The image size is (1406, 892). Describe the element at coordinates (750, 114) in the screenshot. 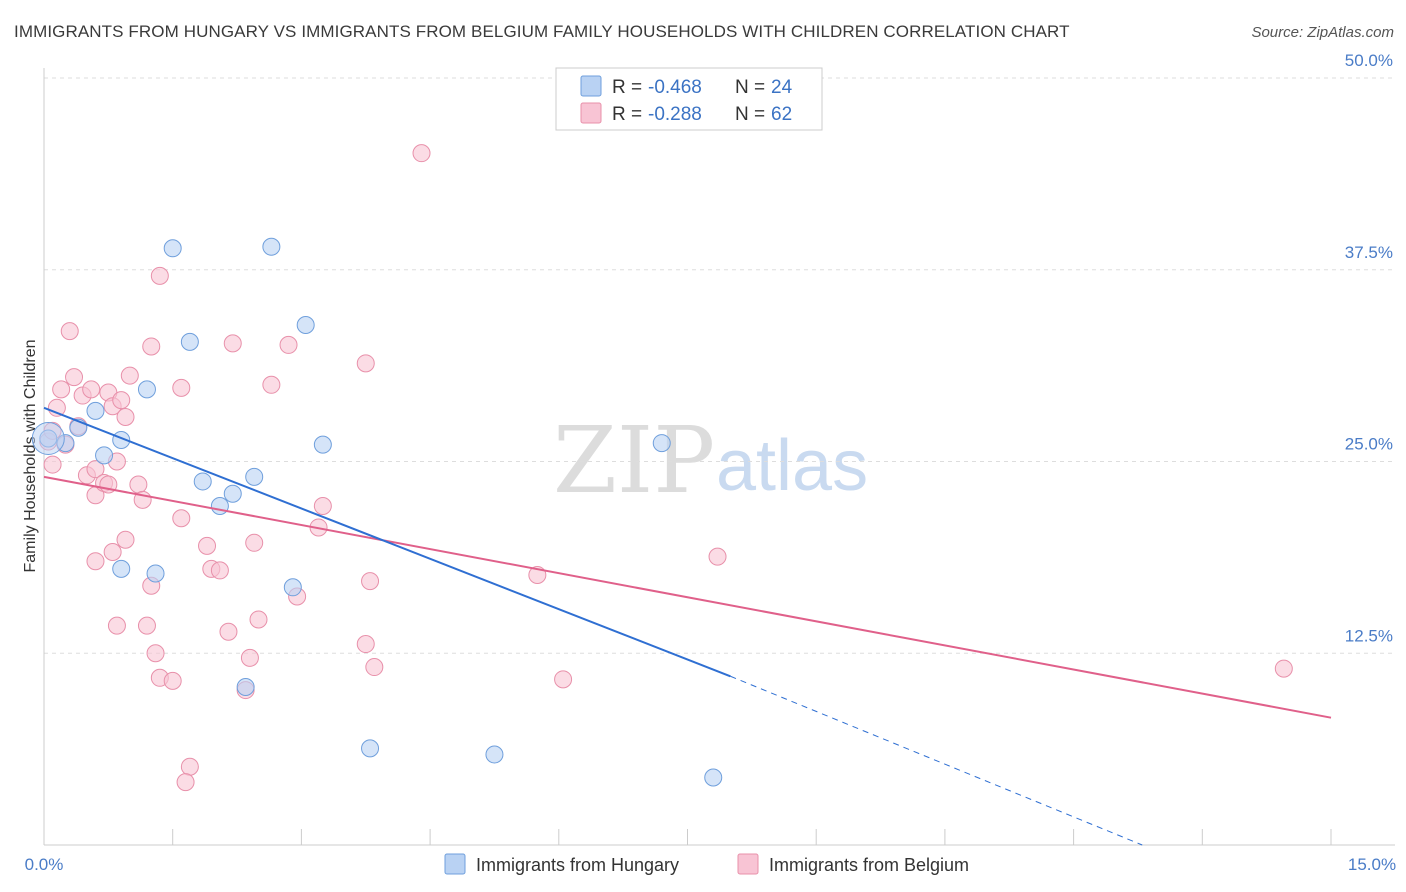

I see `belgium-n-label: N =` at that location.